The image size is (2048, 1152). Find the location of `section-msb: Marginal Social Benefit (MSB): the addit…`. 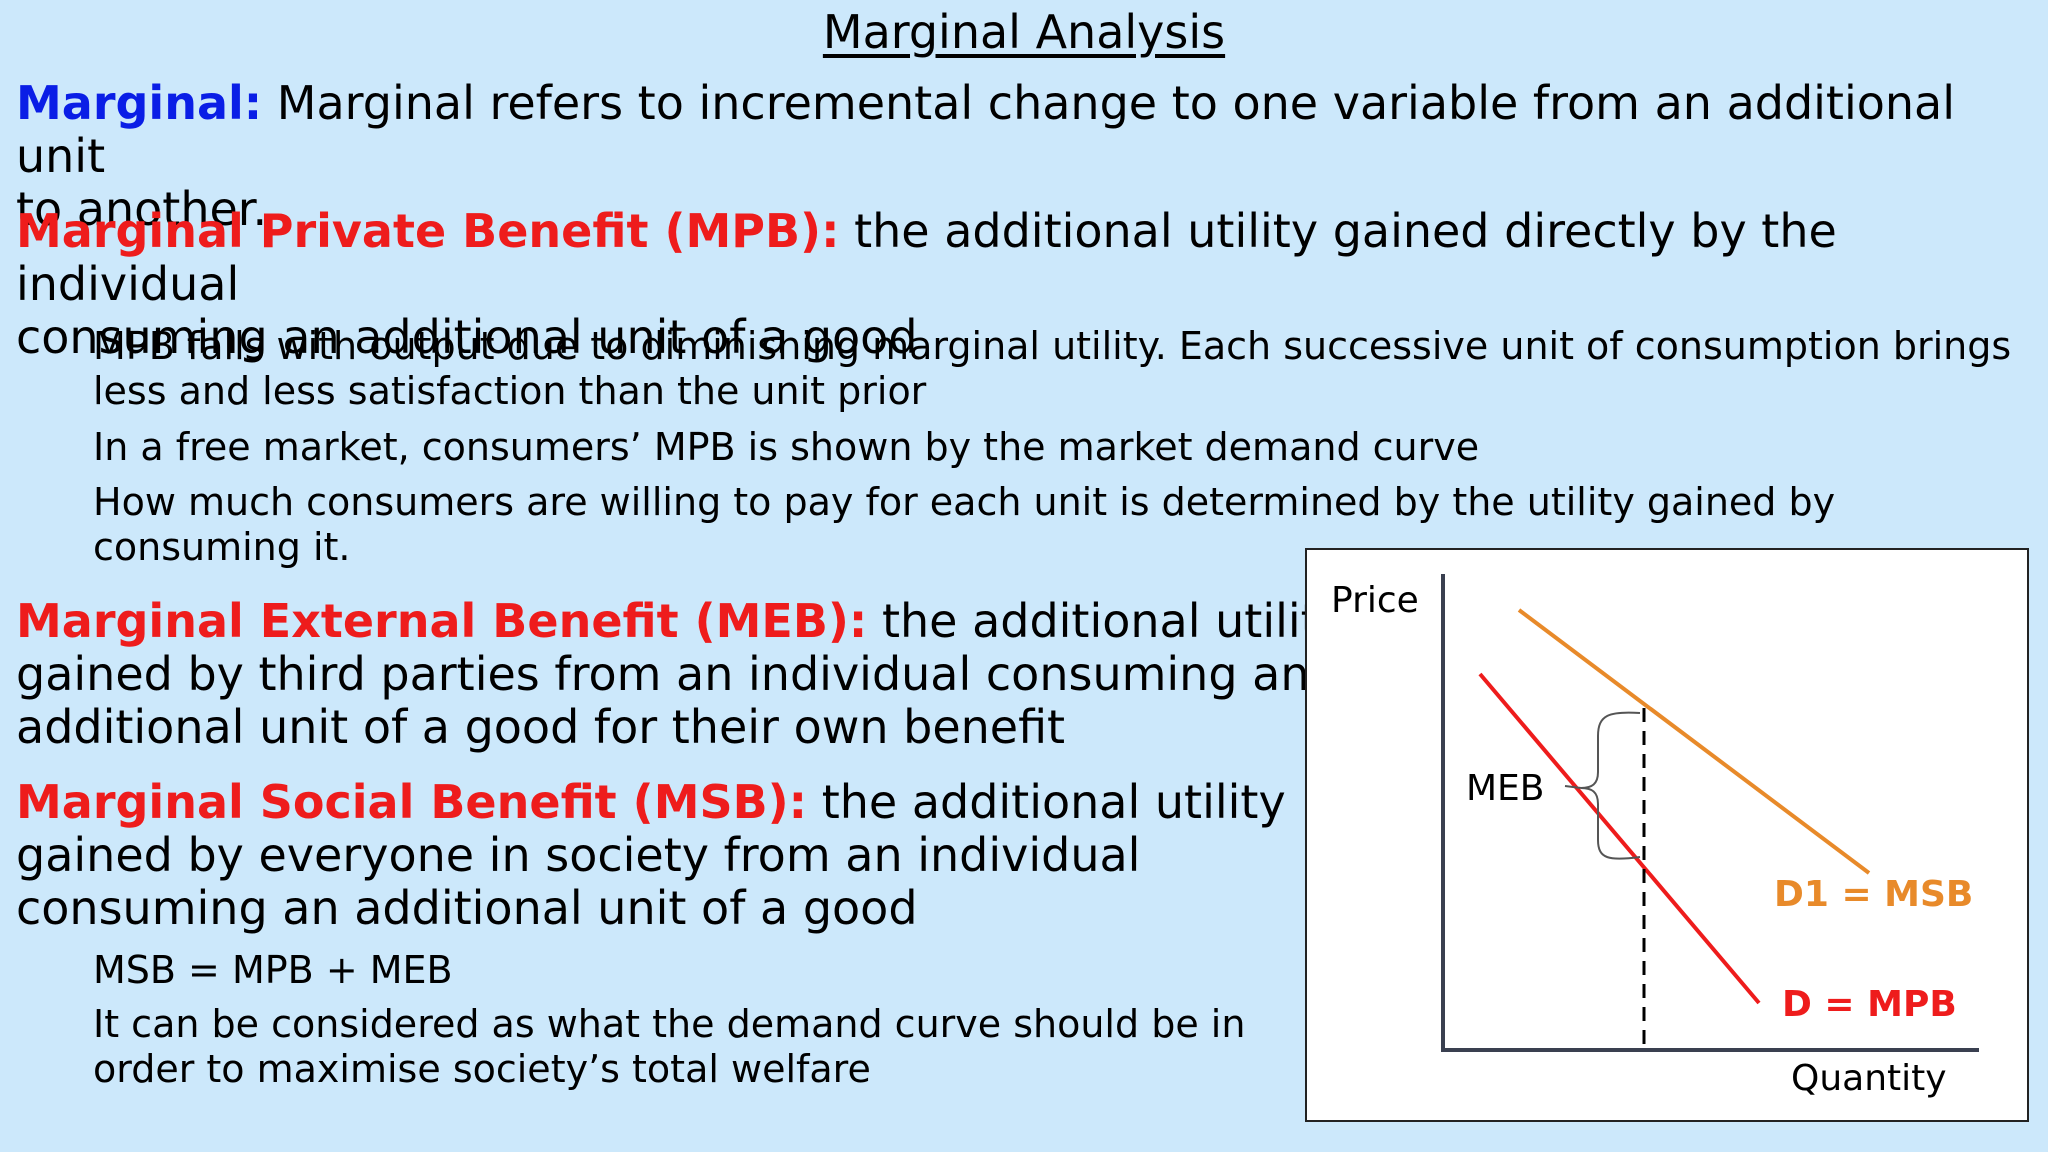

section-msb: Marginal Social Benefit (MSB): the addit… is located at coordinates (651, 855).